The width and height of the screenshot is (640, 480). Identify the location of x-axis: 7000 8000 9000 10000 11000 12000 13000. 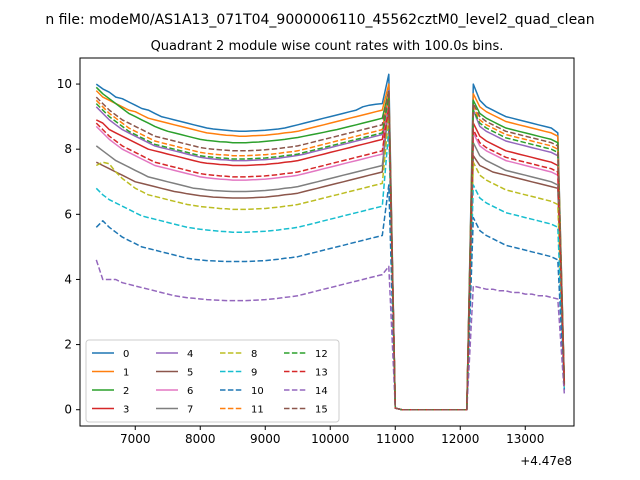
(332, 436).